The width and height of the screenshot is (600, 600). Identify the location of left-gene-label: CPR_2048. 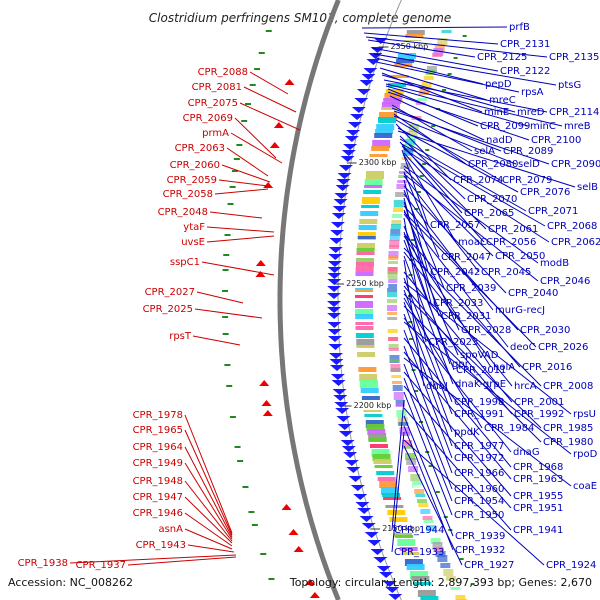
(183, 212).